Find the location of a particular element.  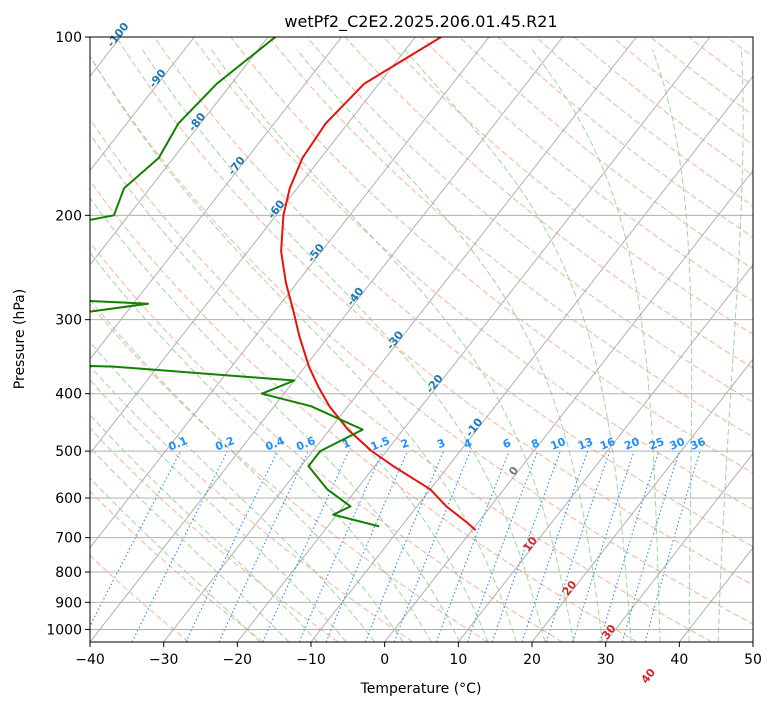

x-tick-label: 10 is located at coordinates (458, 660).